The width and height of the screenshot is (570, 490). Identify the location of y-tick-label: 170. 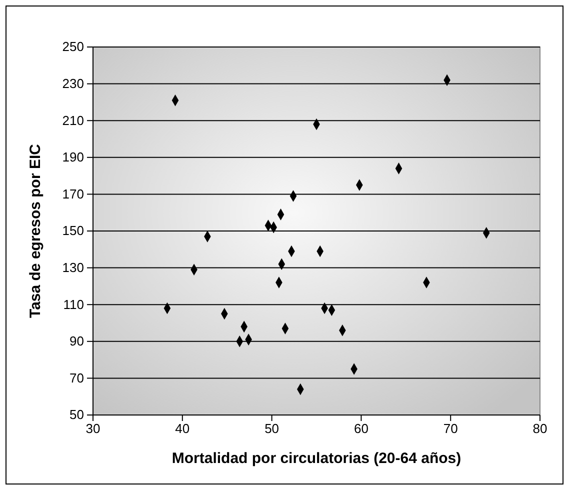
(73, 194).